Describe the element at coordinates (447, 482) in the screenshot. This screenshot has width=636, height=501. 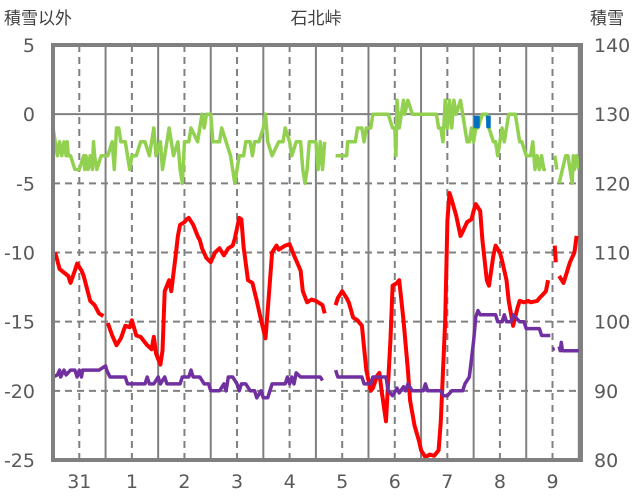
I see `x-tick-label: 7` at that location.